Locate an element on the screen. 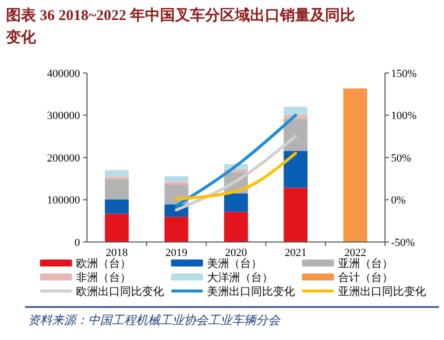  legend-label: 欧洲（台） is located at coordinates (103, 263).